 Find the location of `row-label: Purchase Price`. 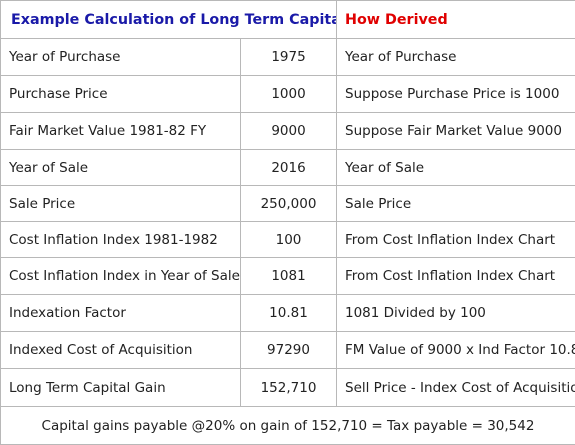

row-label: Purchase Price is located at coordinates (120, 94).